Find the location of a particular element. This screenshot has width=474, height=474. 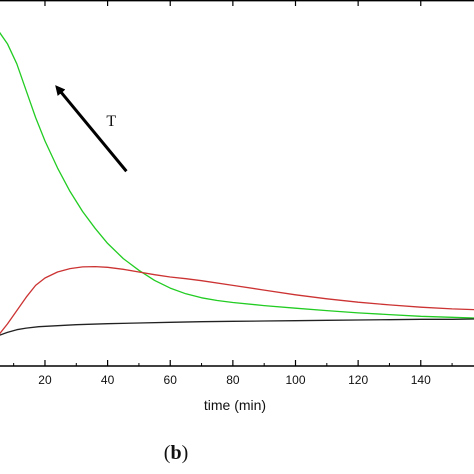

panel-label-letter: b is located at coordinates (175, 453).